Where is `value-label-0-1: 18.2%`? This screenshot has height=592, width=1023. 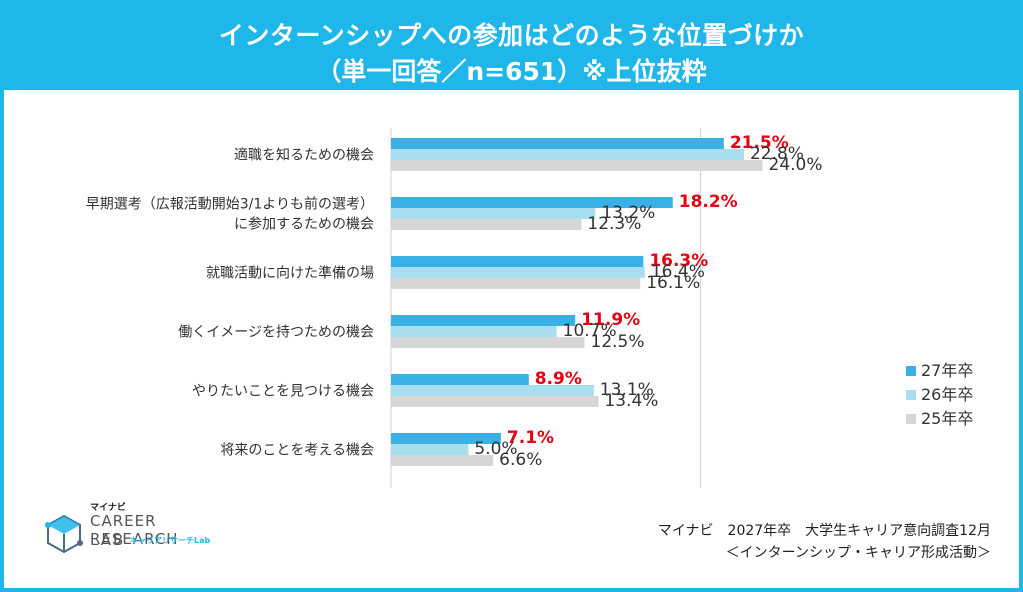
value-label-0-1: 18.2% is located at coordinates (708, 202).